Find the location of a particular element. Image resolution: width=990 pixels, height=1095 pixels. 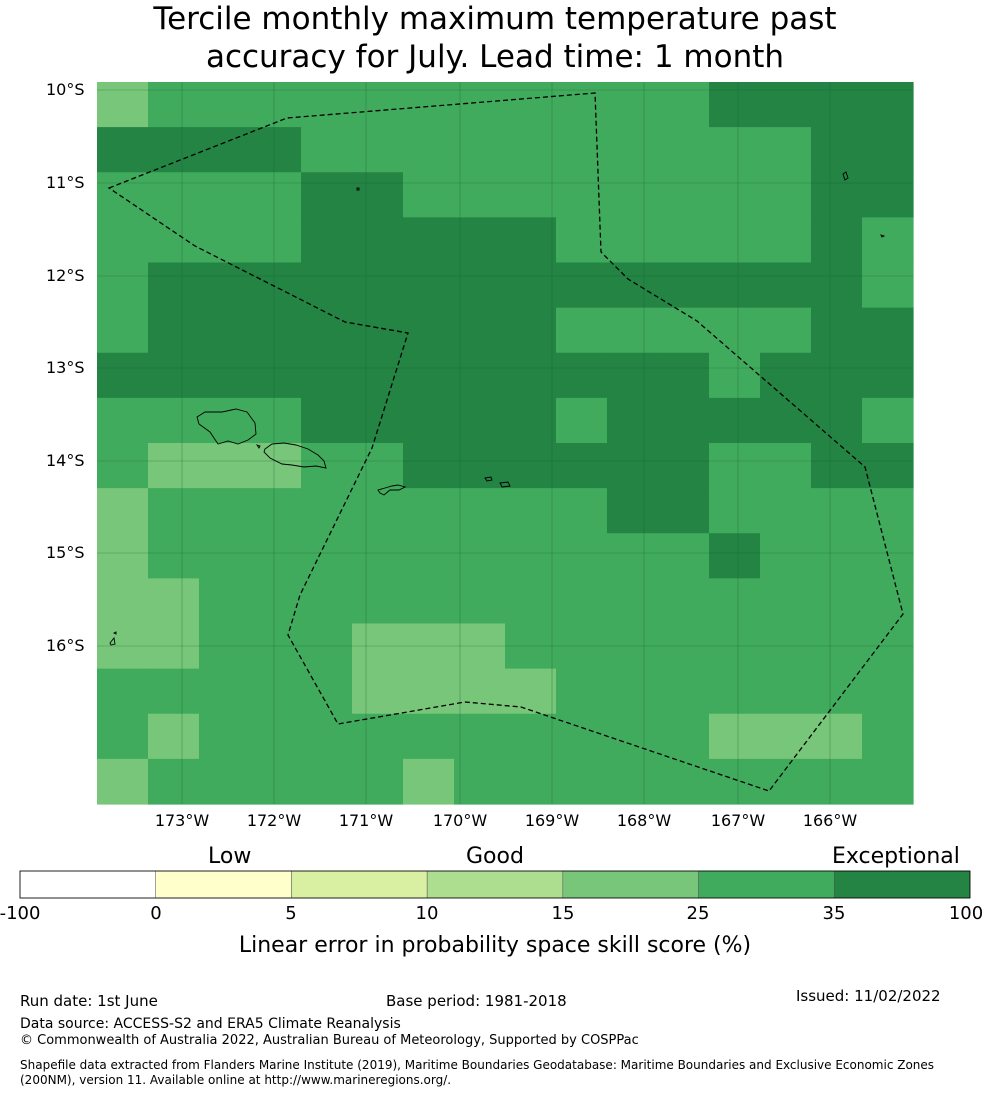

lon-label: 170°W is located at coordinates (460, 820).